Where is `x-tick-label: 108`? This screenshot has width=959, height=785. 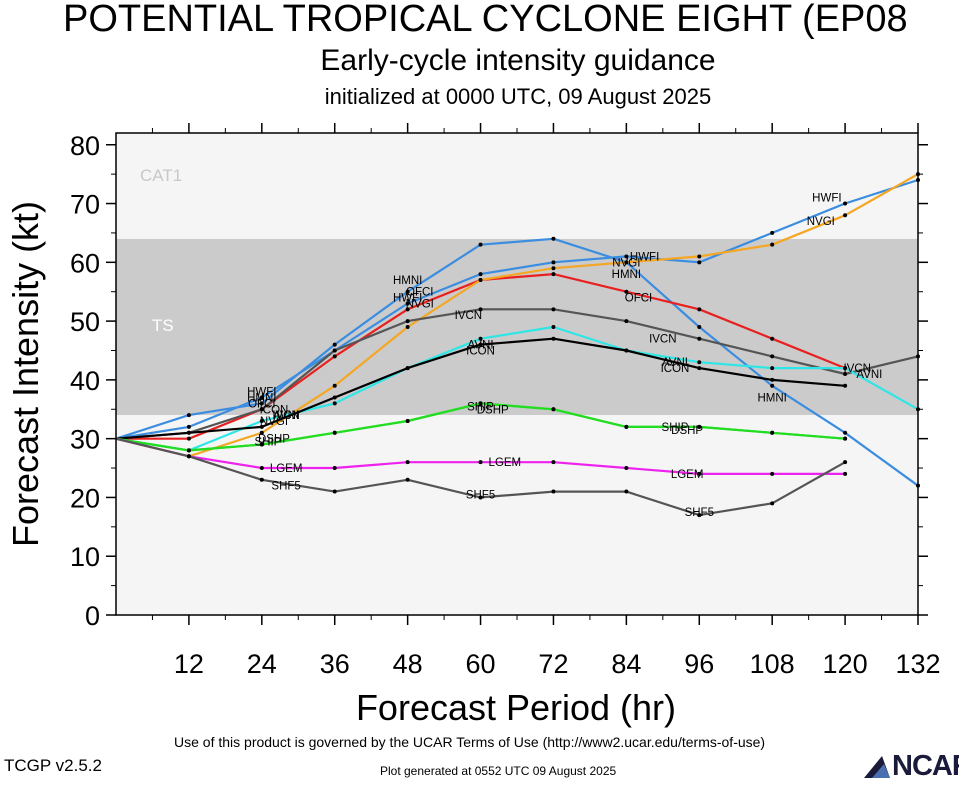
x-tick-label: 108 is located at coordinates (772, 664).